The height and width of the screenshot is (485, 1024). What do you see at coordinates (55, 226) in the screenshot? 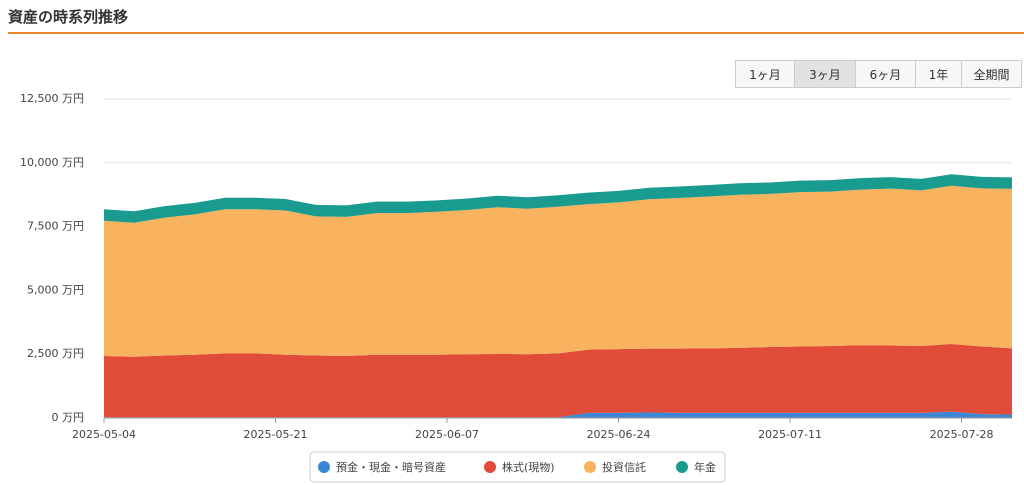
I see `y-tick-label: 7,500 万円` at bounding box center [55, 226].